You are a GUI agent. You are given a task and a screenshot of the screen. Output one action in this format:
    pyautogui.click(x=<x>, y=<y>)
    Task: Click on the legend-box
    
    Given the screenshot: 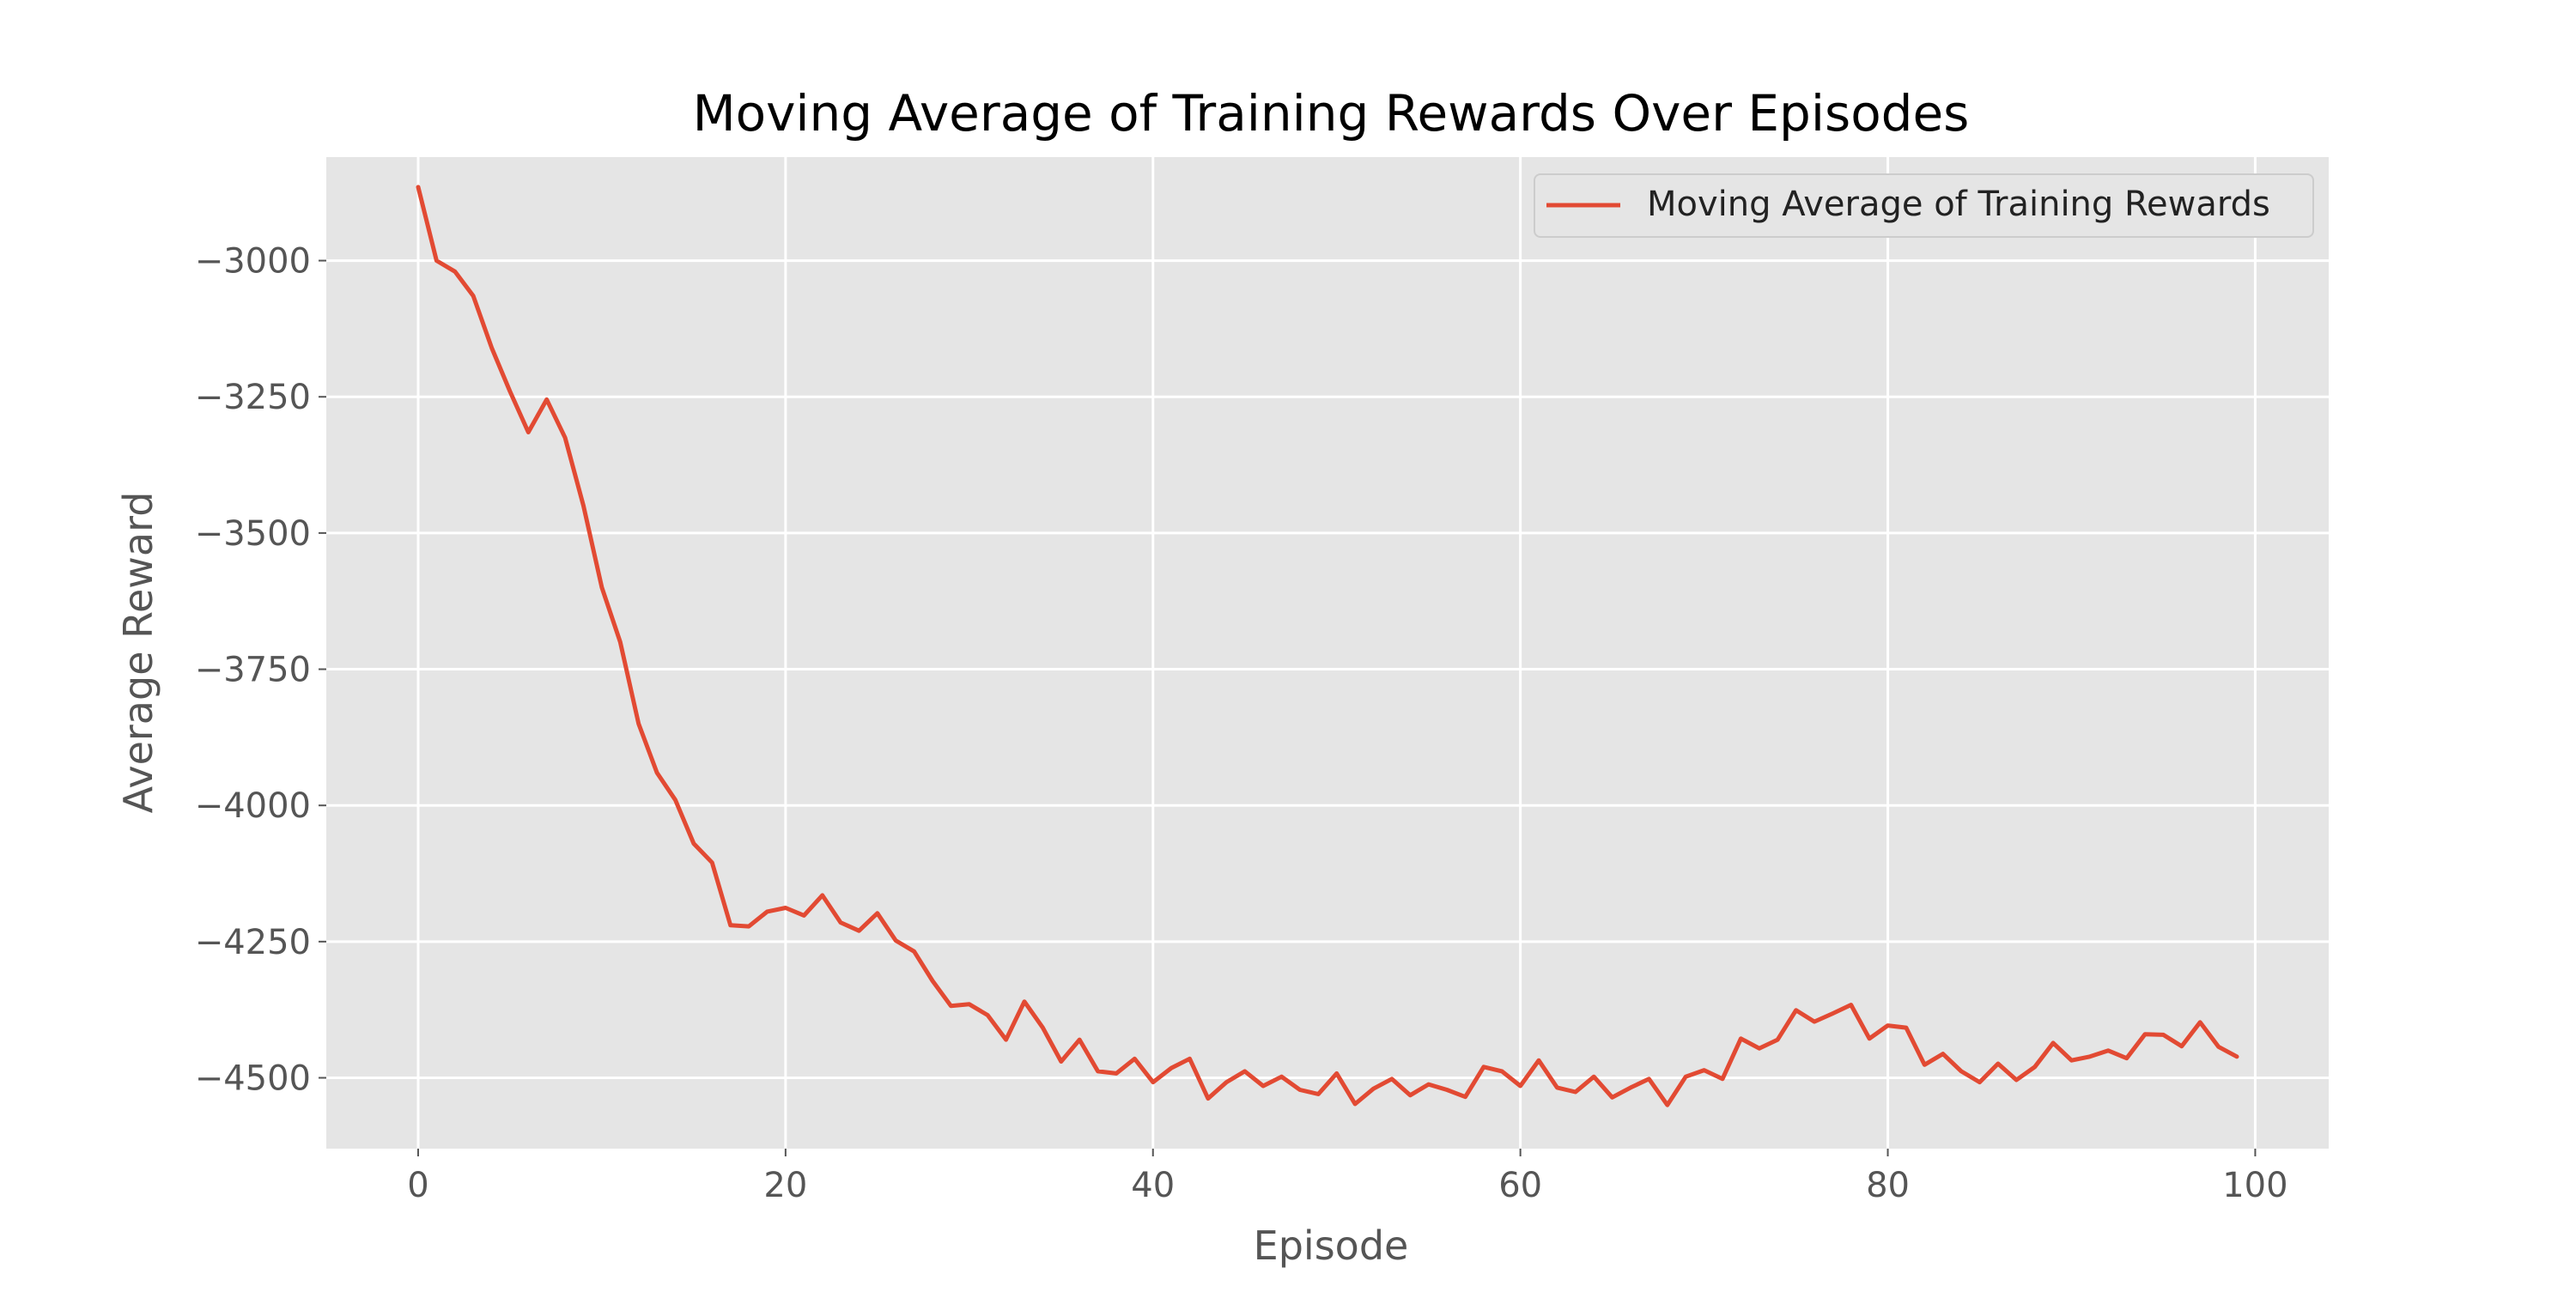 What is the action you would take?
    pyautogui.click(x=1924, y=205)
    